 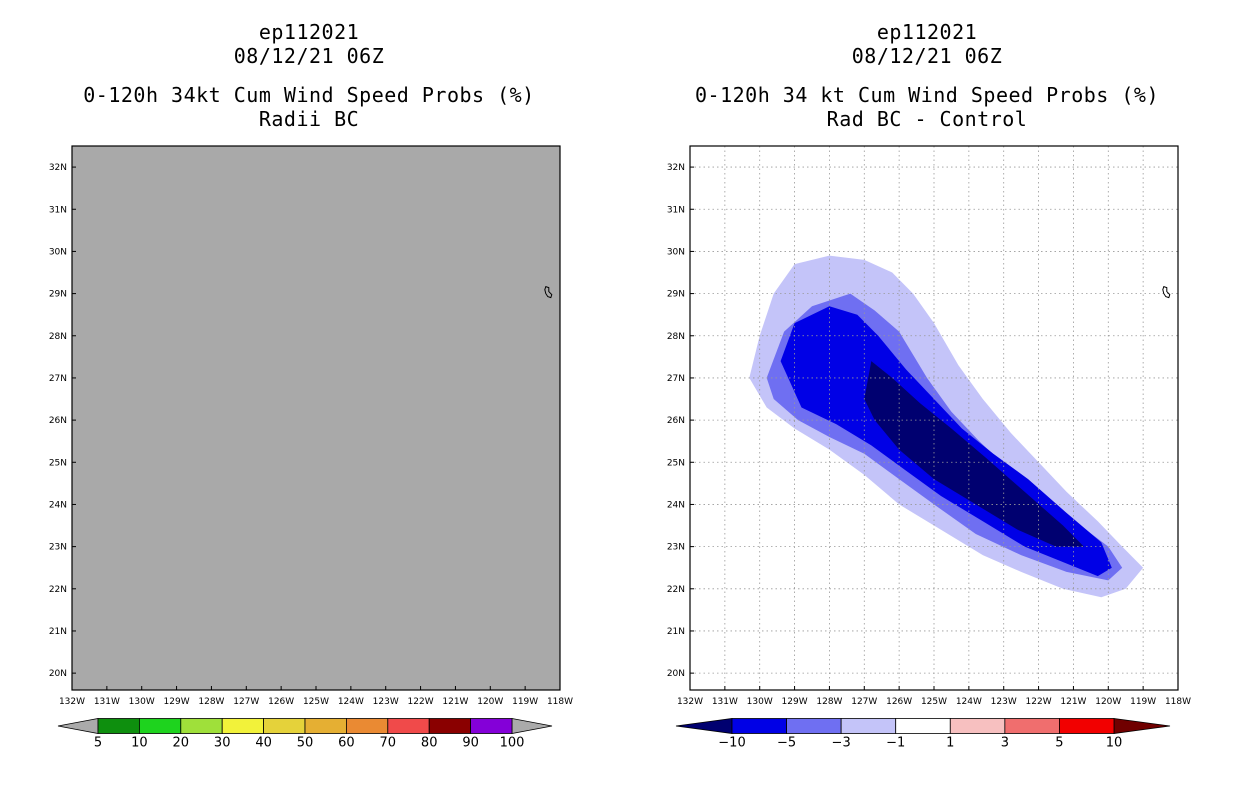 I want to click on colorbar-label-0-10: 100, so click(x=512, y=743).